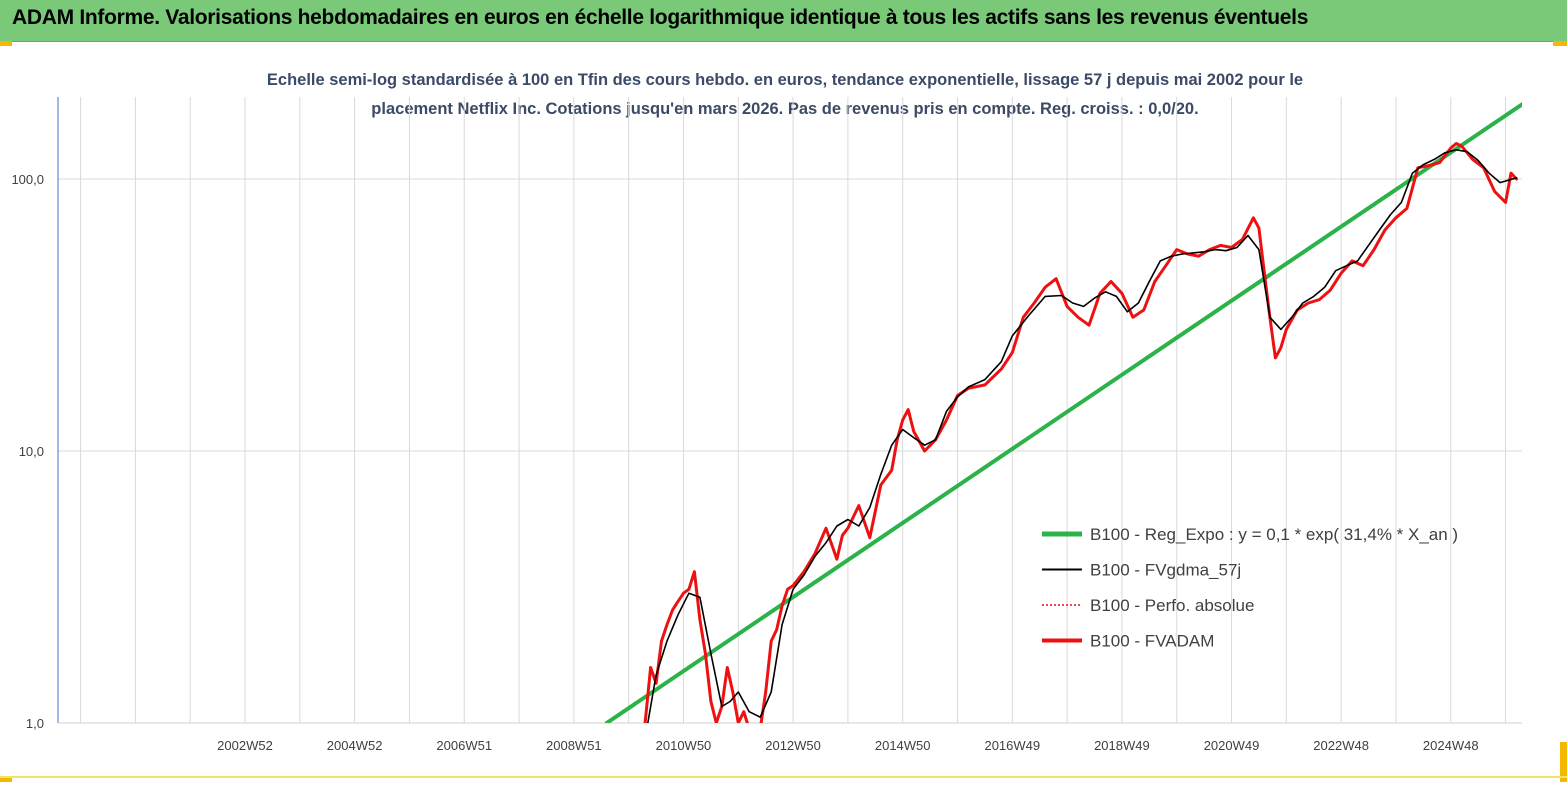 This screenshot has height=790, width=1567. Describe the element at coordinates (1165, 570) in the screenshot. I see `legend-label-1: B100 - FVgdma_57j` at that location.